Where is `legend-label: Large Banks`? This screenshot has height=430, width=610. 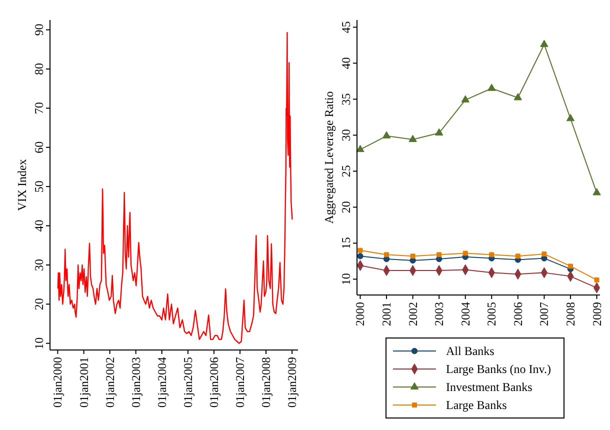 legend-label: Large Banks is located at coordinates (477, 405).